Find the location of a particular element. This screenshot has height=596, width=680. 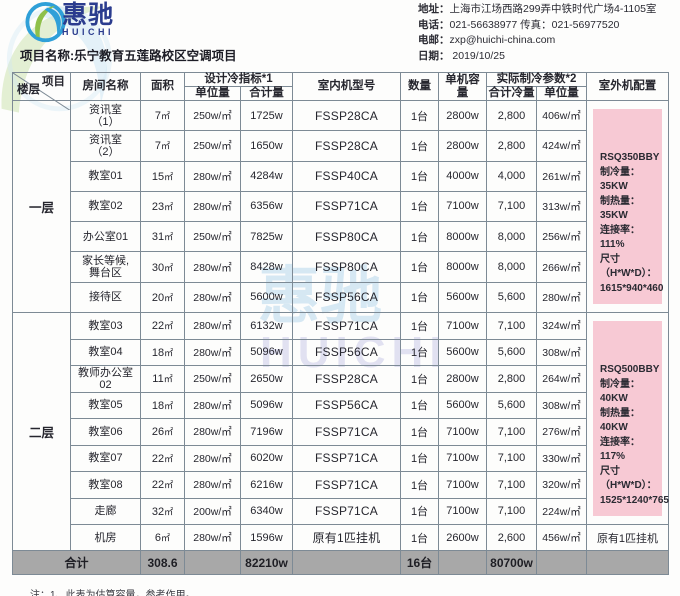

cell-actual-unit: 256w/㎡ is located at coordinates (561, 237).